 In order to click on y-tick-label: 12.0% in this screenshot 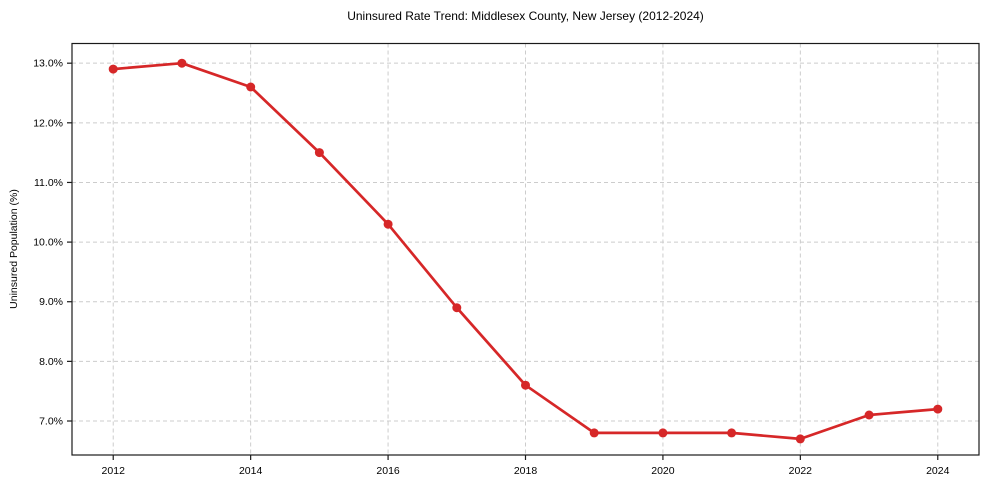, I will do `click(48, 123)`.